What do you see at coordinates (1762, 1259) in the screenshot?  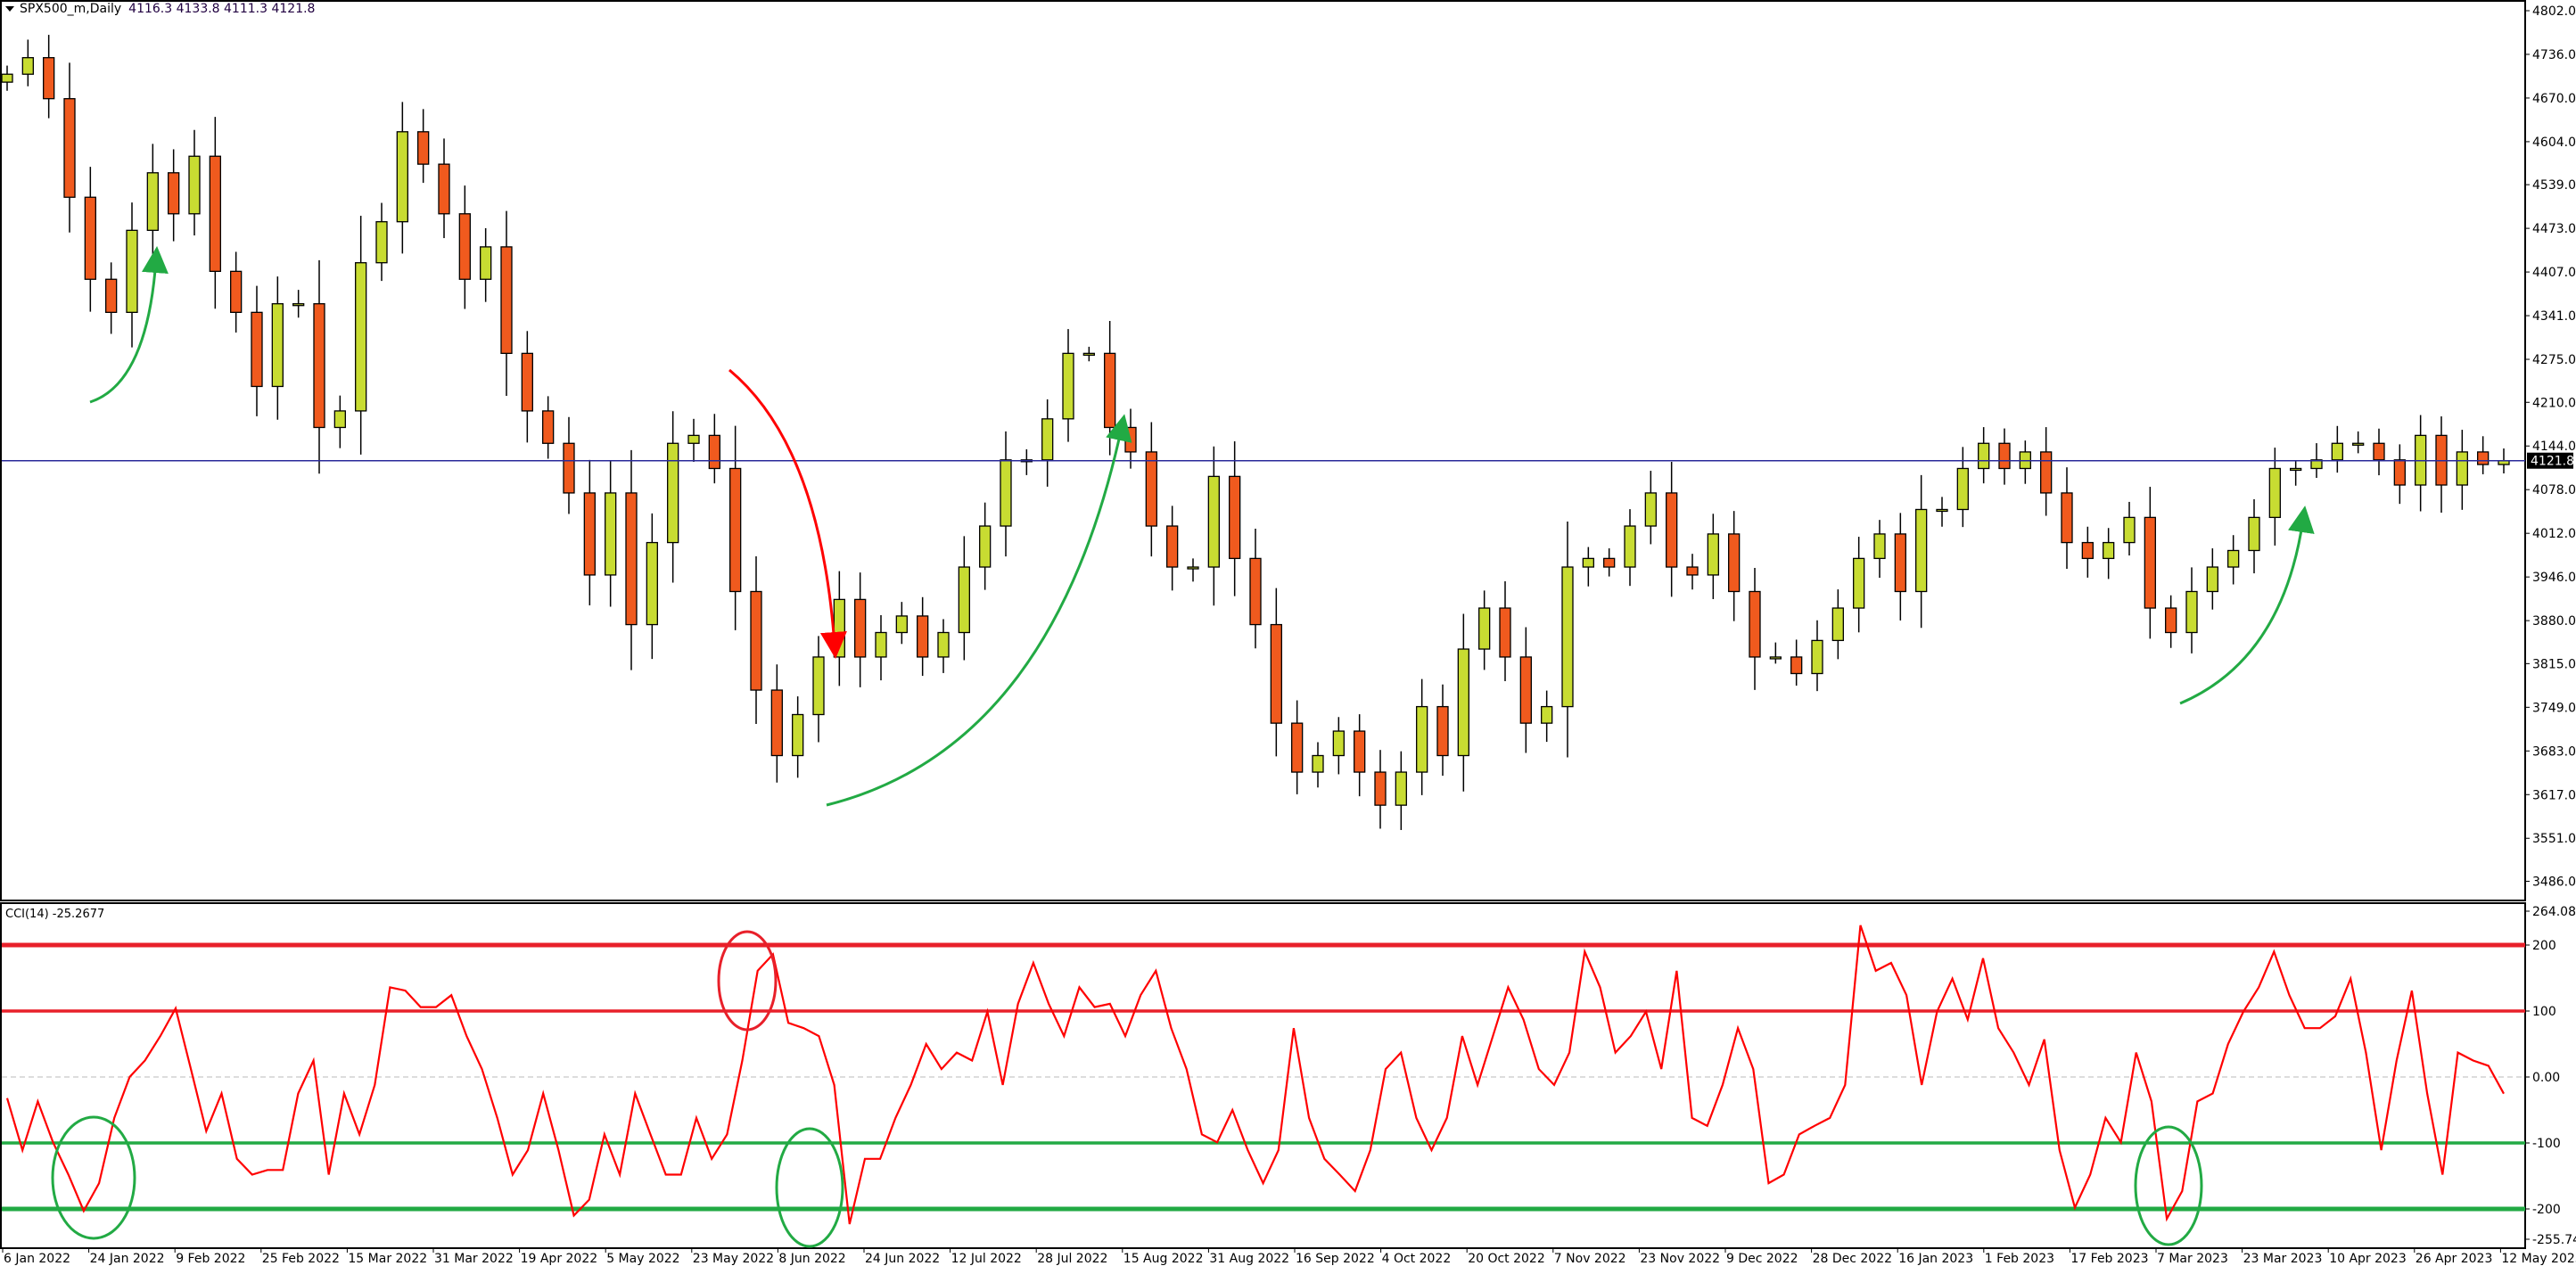 I see `date-tick-label: 9 Dec 2022` at bounding box center [1762, 1259].